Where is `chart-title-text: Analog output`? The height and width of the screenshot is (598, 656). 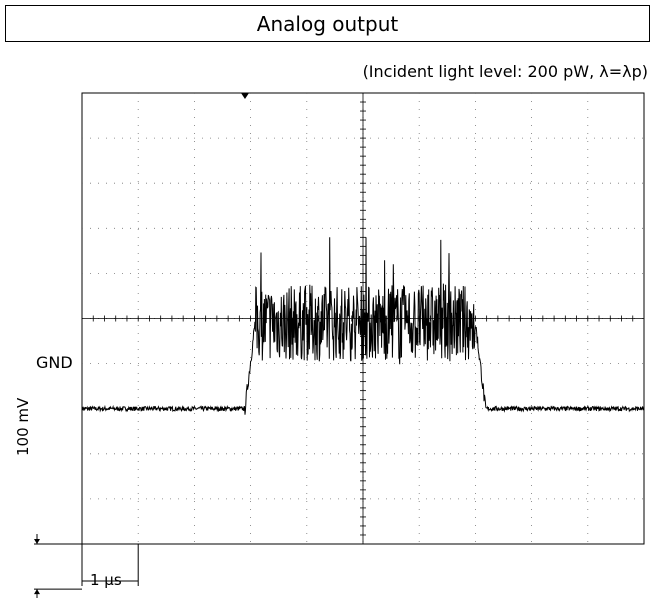 chart-title-text: Analog output is located at coordinates (327, 23).